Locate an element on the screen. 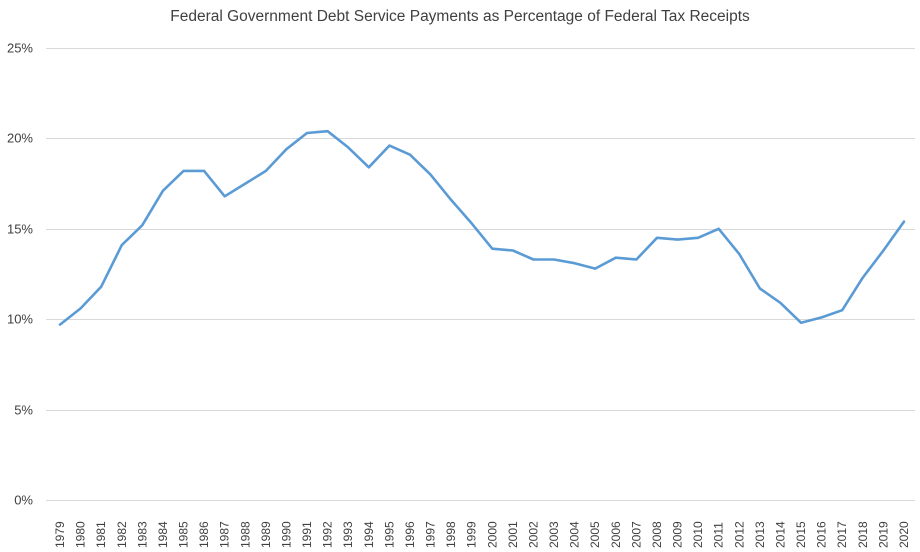 The height and width of the screenshot is (552, 920). x-tick-label: 2002 is located at coordinates (533, 534).